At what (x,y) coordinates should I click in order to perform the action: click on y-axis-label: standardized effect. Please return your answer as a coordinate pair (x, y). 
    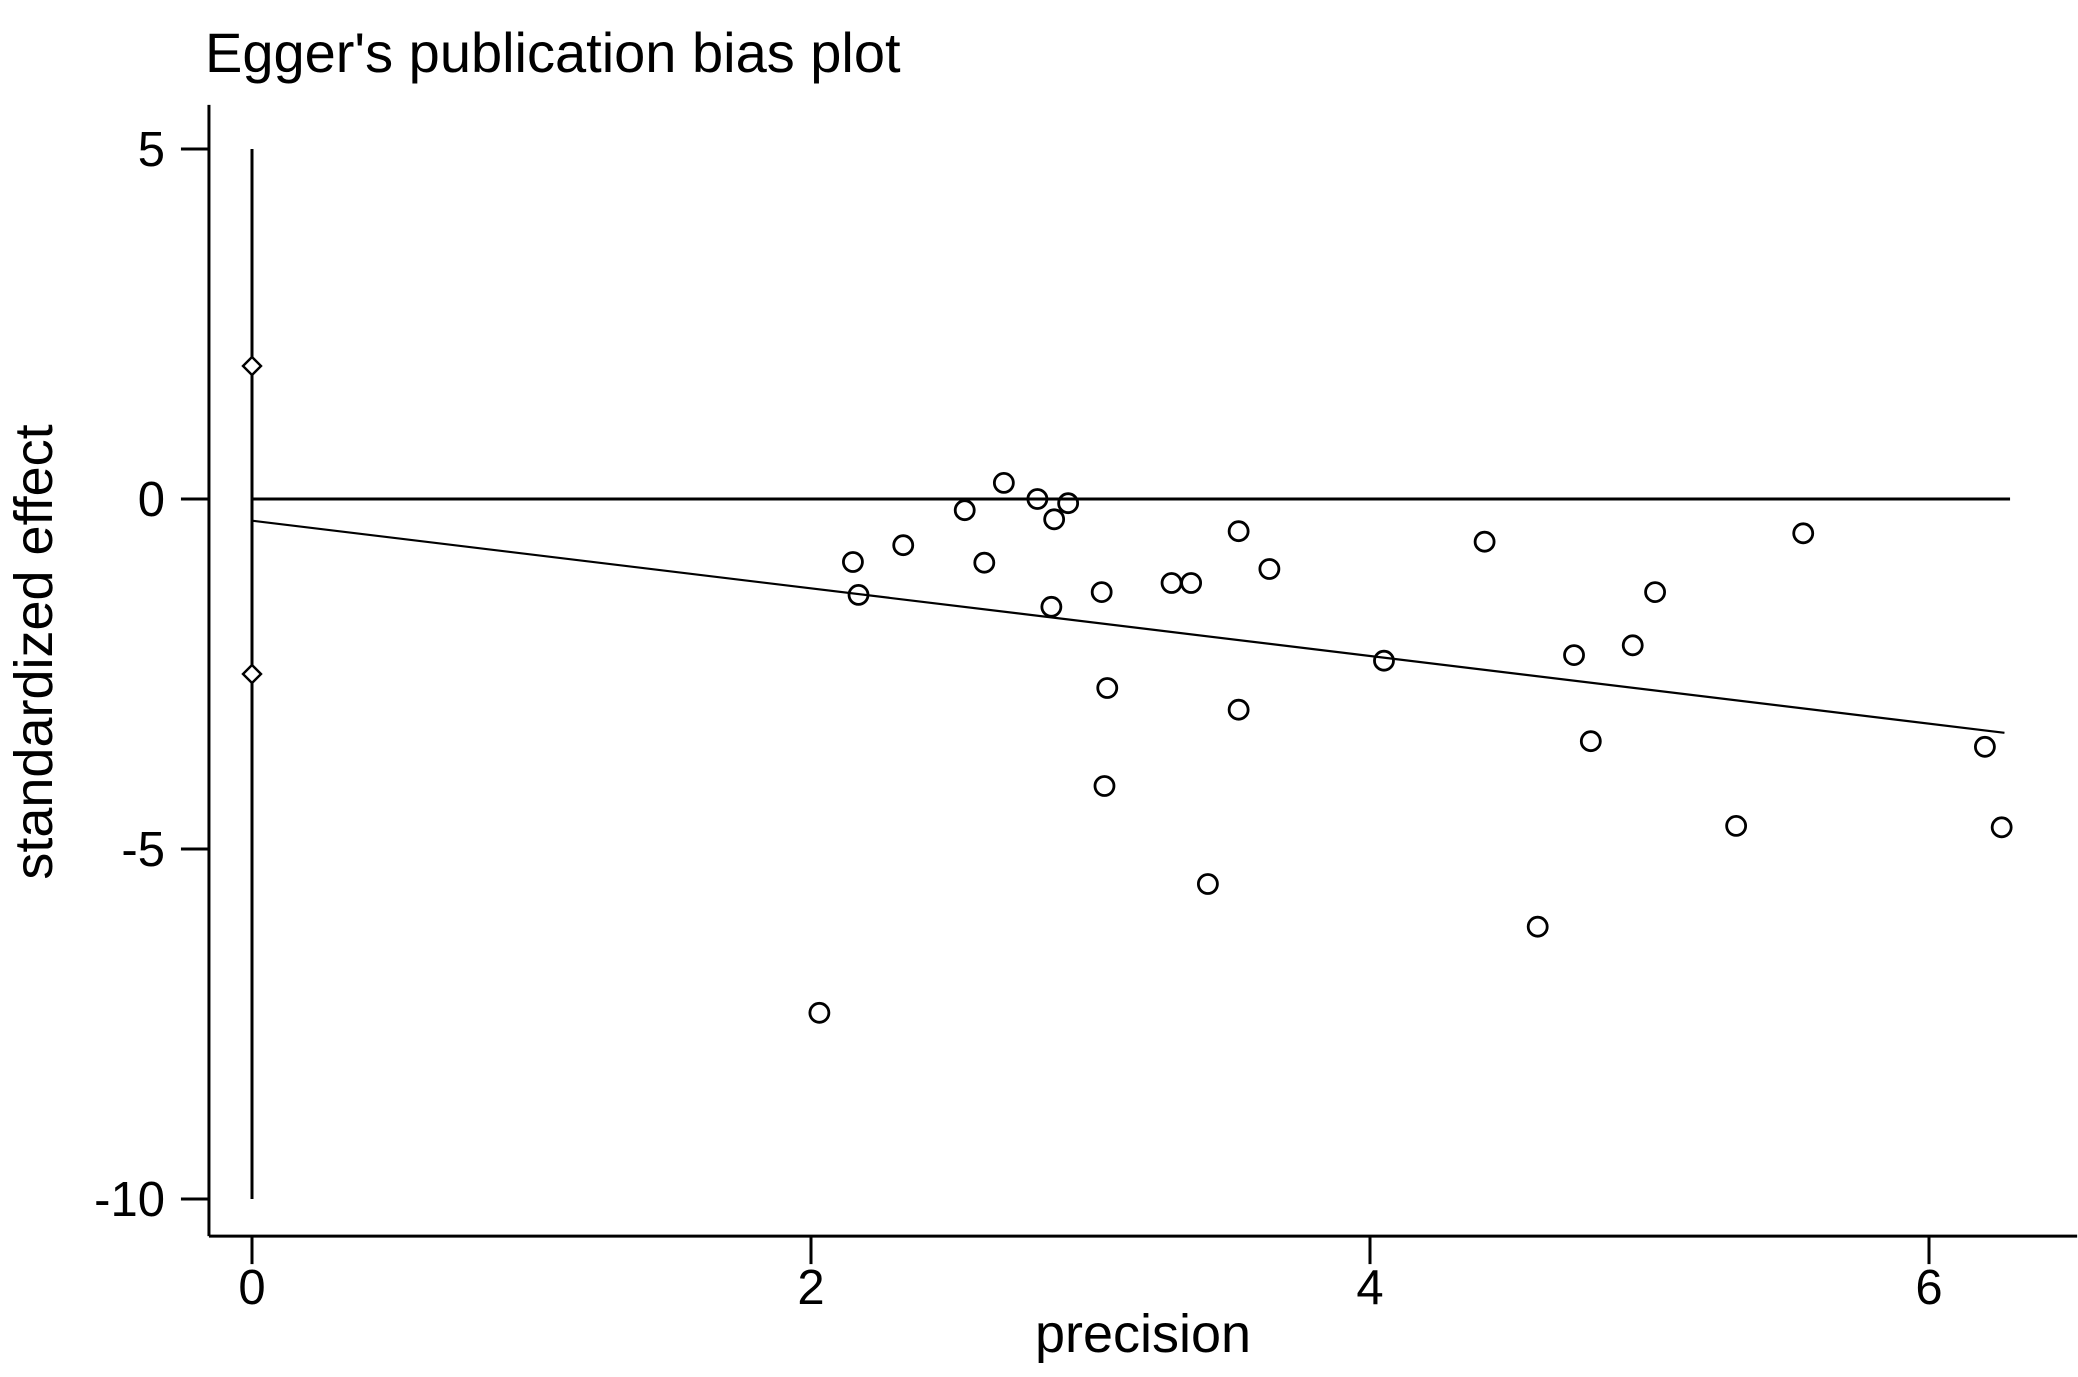
    Looking at the image, I should click on (34, 651).